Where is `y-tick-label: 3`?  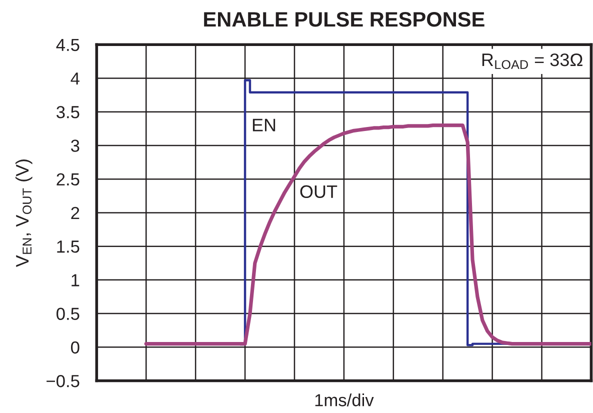 y-tick-label: 3 is located at coordinates (75, 146).